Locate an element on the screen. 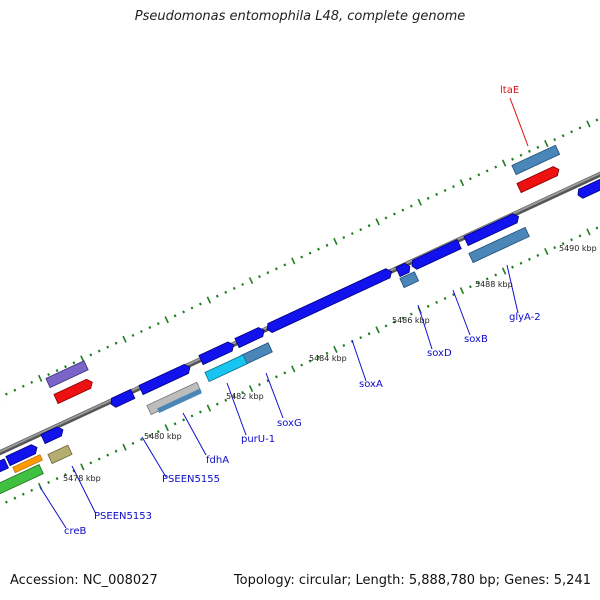 Image resolution: width=600 pixels, height=600 pixels. gene-creB-green is located at coordinates (22, 480).